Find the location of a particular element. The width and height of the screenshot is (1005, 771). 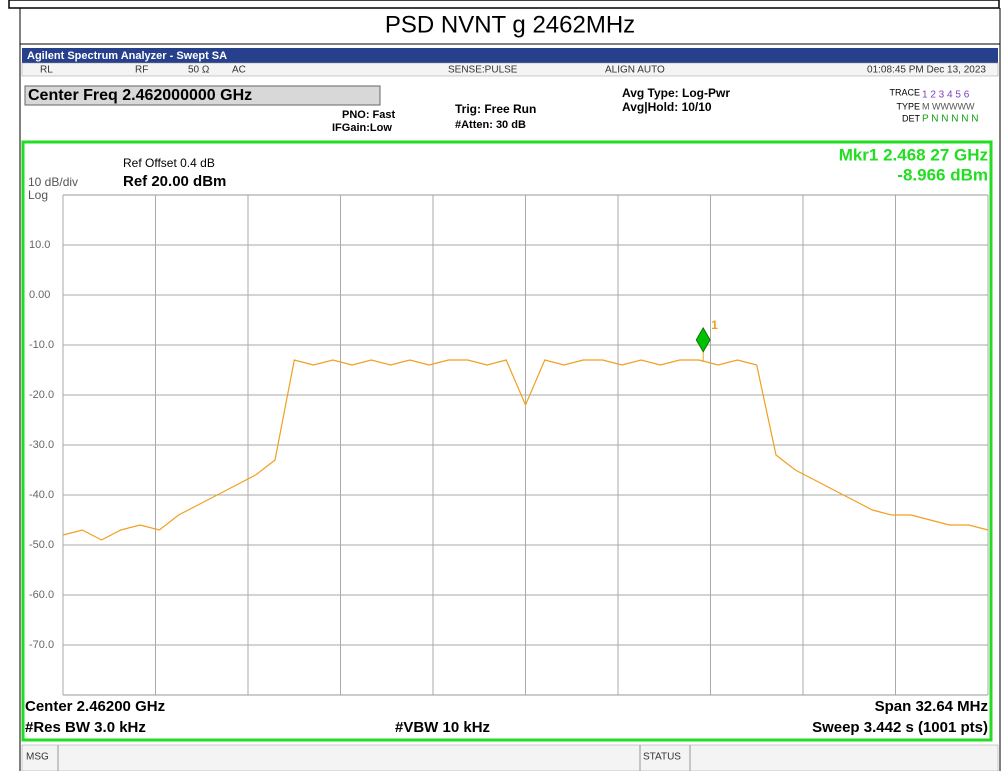

top-table-row is located at coordinates (504, 4).